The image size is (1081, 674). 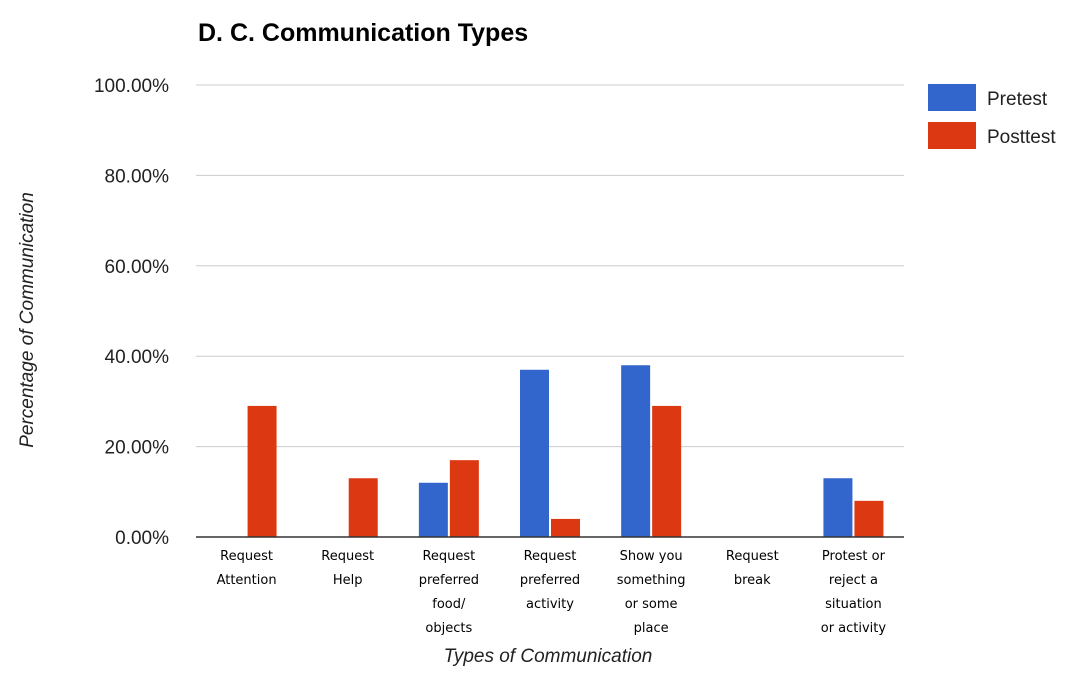 I want to click on chart-title: D. C. Communication Types, so click(x=363, y=33).